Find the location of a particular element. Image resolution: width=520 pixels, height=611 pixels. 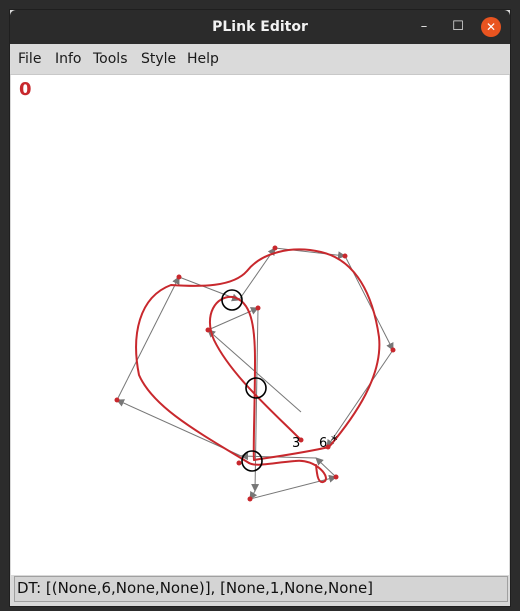

component-counter: 0 is located at coordinates (25, 89).